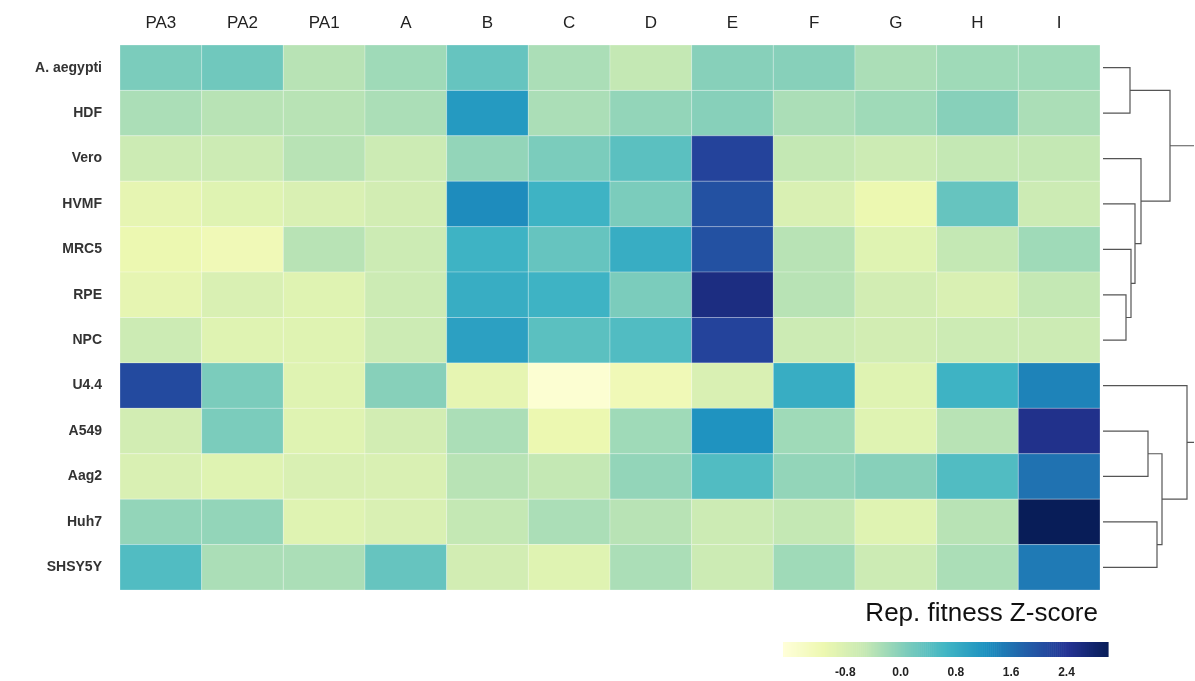 This screenshot has width=1195, height=681. I want to click on x-tick-label: PA1, so click(324, 23).